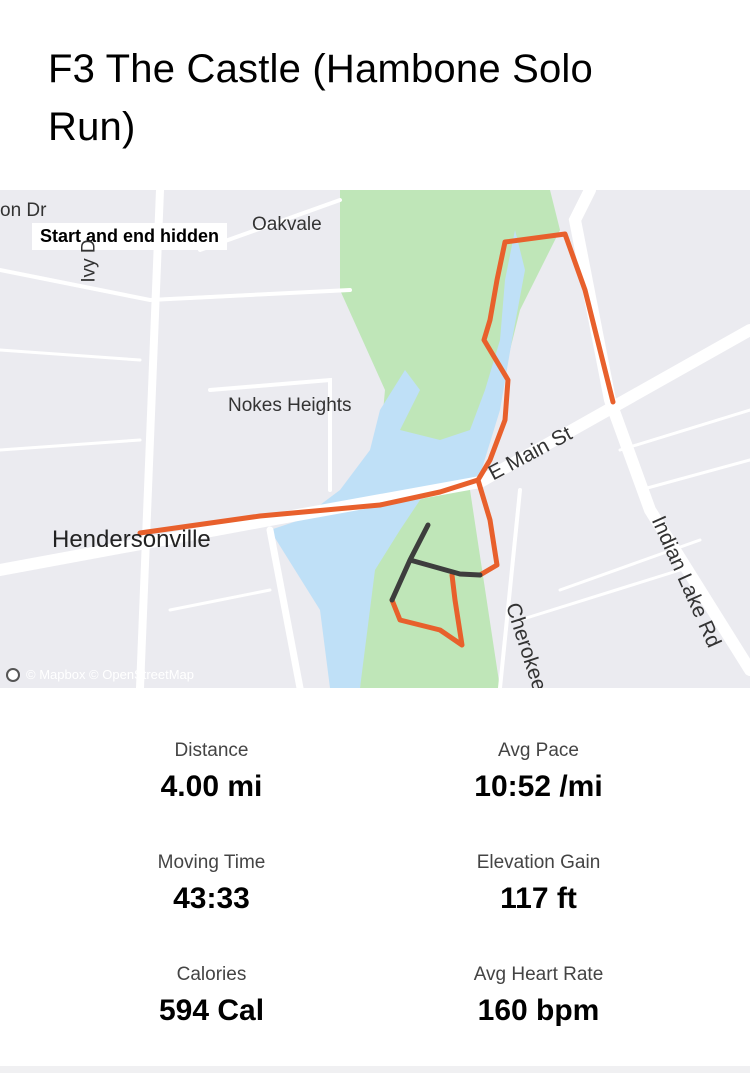  I want to click on stat-elevation-gain: Elevation Gain 117 ft, so click(562, 888).